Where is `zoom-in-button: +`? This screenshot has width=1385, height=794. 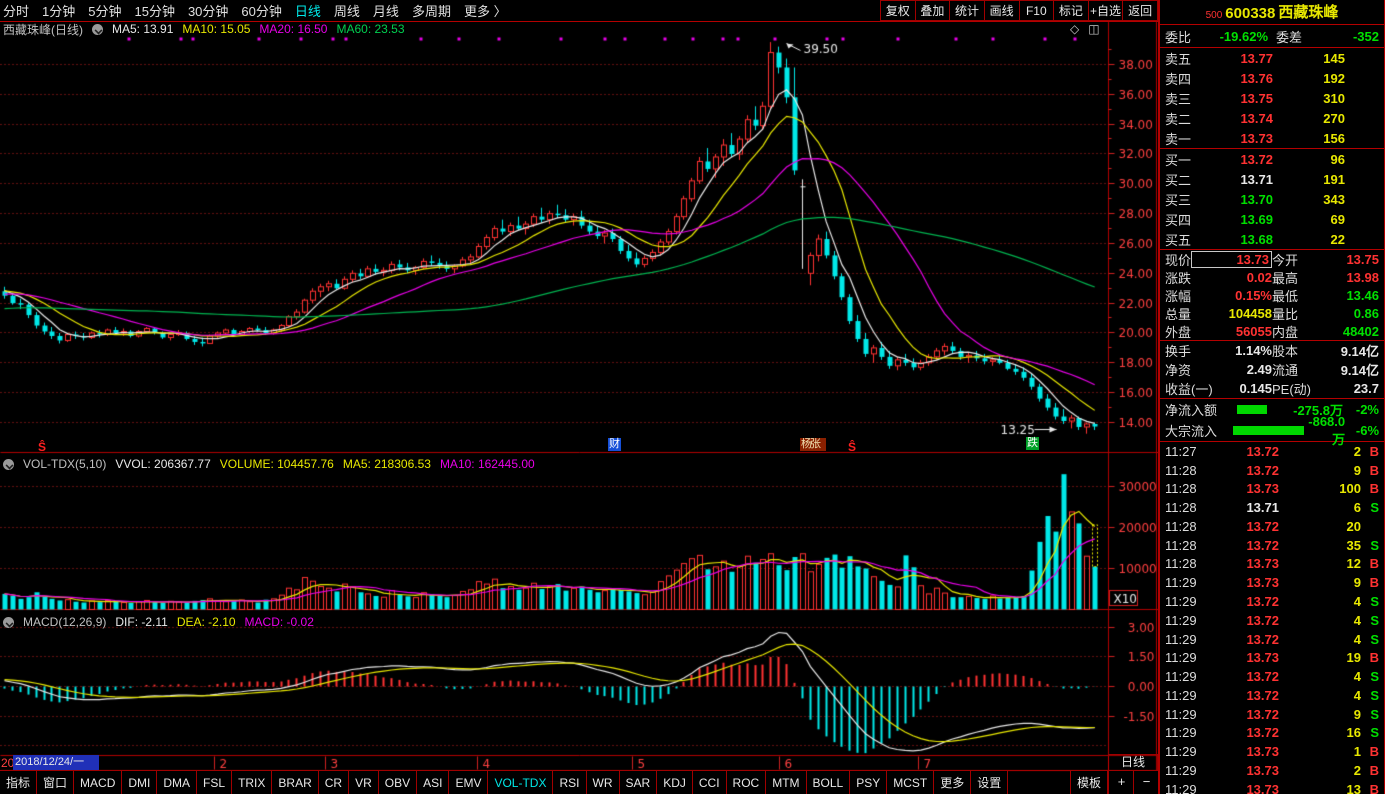 zoom-in-button: + is located at coordinates (1121, 782).